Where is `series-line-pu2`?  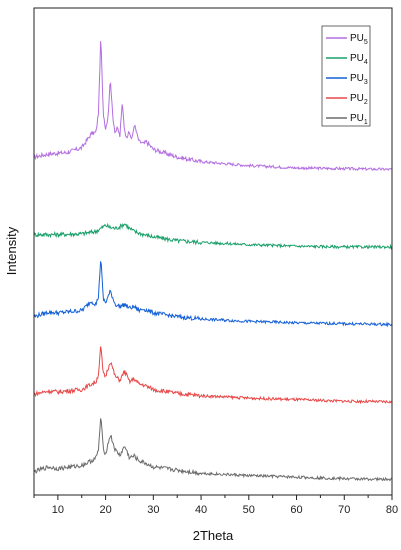
series-line-pu2 is located at coordinates (213, 375).